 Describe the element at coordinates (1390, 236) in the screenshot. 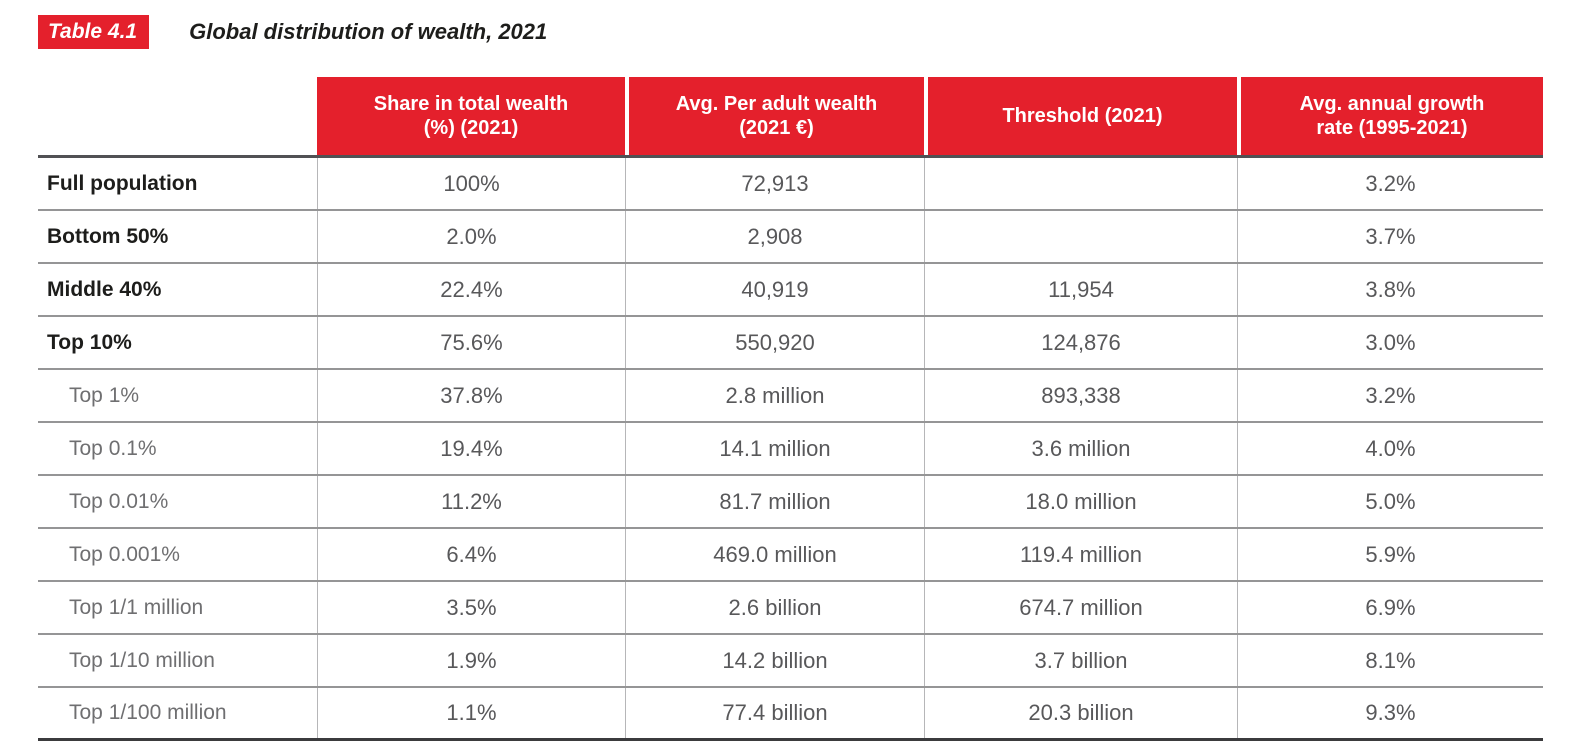

I see `growth-cell: 3.7%` at that location.